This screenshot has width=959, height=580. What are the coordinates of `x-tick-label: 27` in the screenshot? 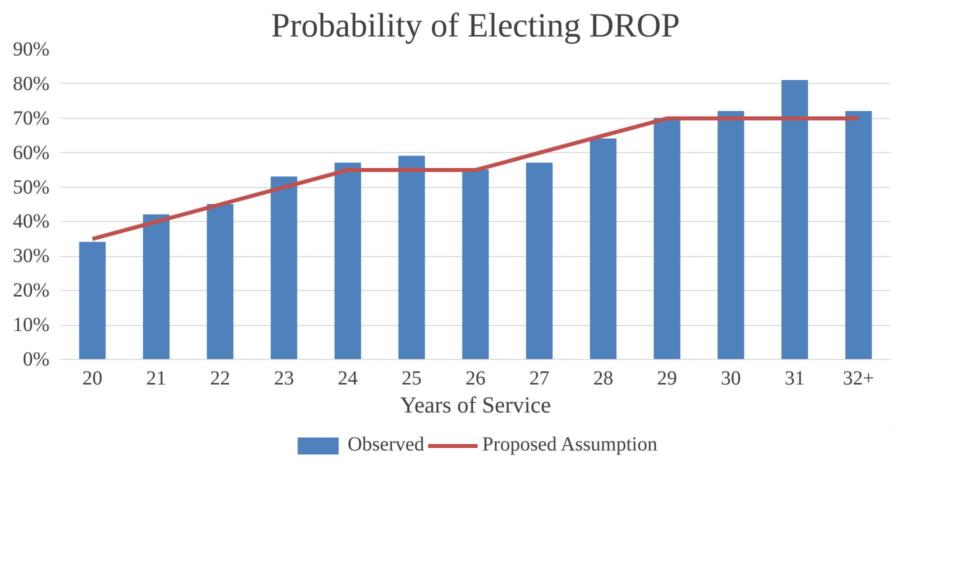 It's located at (539, 379).